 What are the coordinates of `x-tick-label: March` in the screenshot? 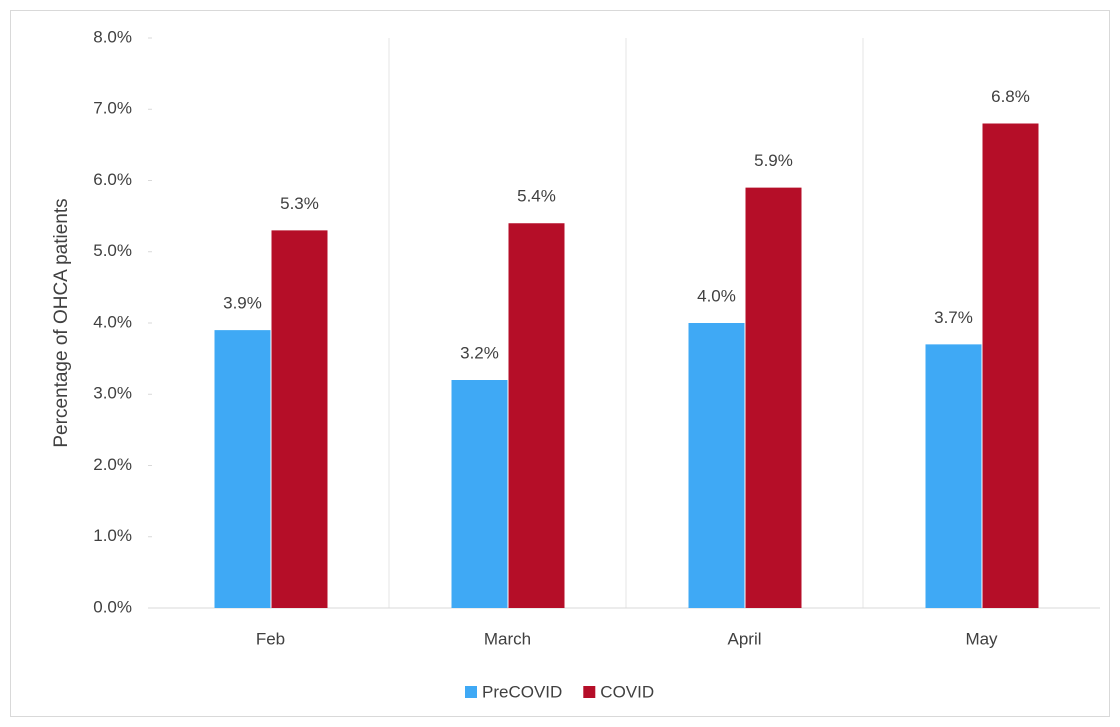 It's located at (507, 638).